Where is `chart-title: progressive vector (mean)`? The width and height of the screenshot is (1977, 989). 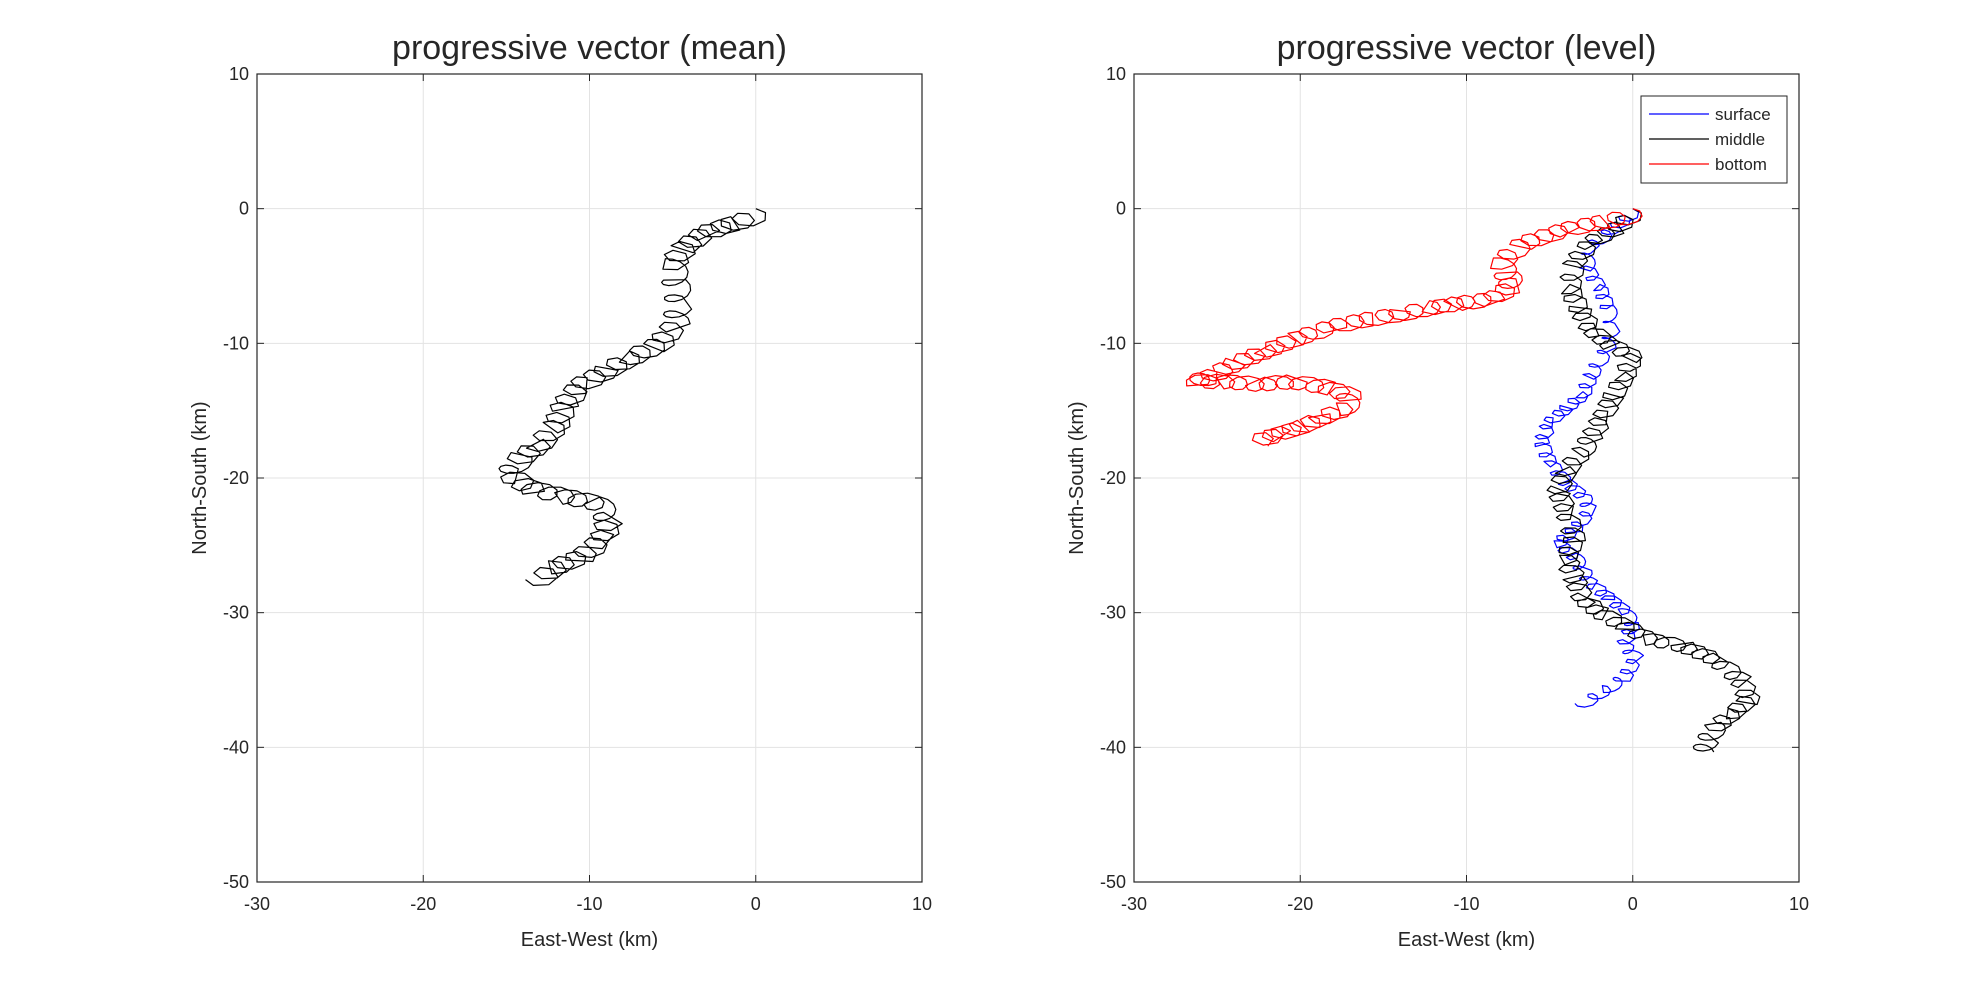
chart-title: progressive vector (mean) is located at coordinates (589, 48).